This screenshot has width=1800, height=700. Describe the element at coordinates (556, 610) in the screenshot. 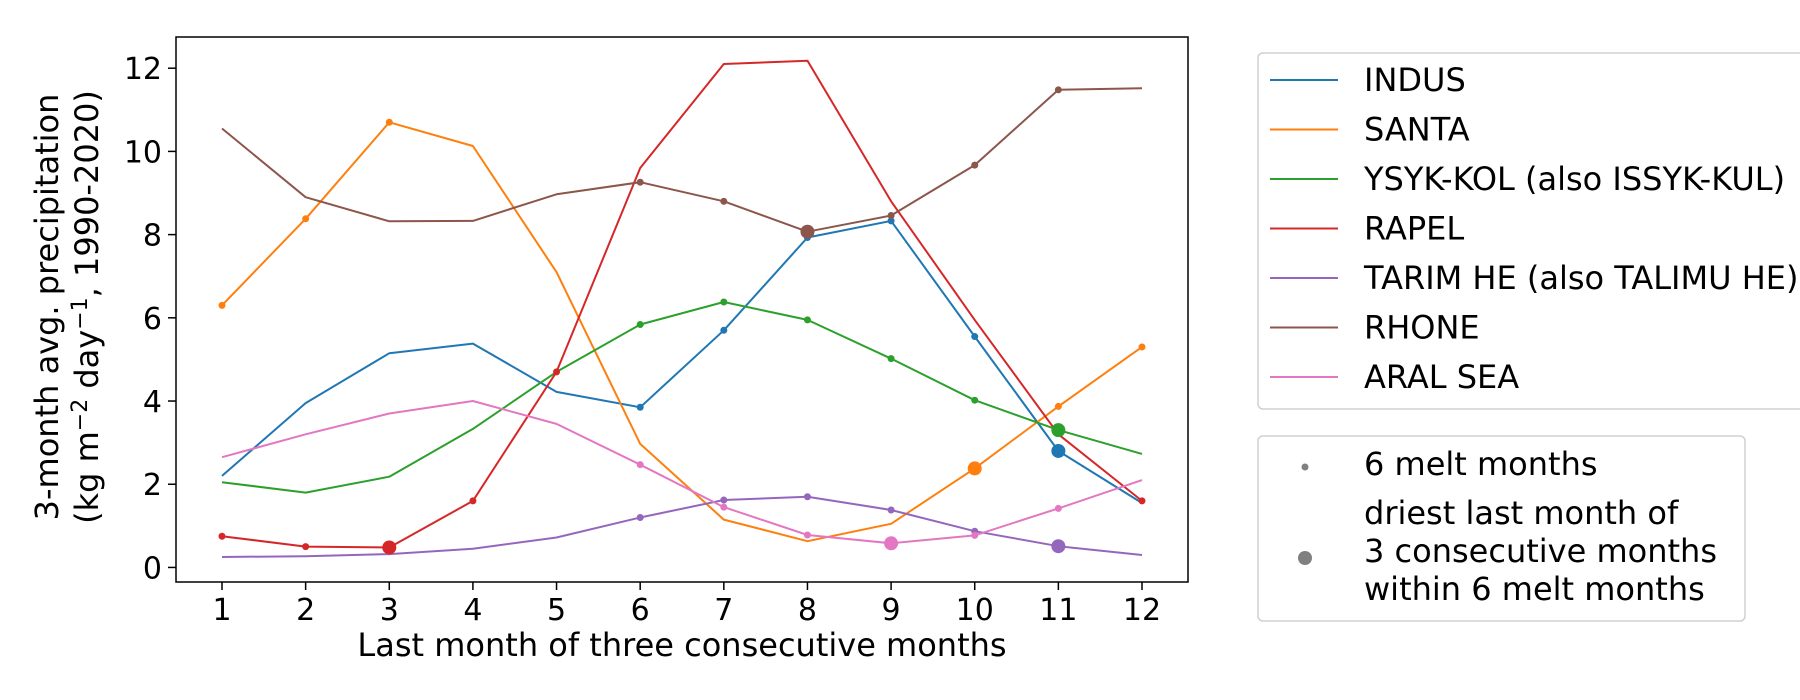

I see `x-tick-label: 5` at that location.